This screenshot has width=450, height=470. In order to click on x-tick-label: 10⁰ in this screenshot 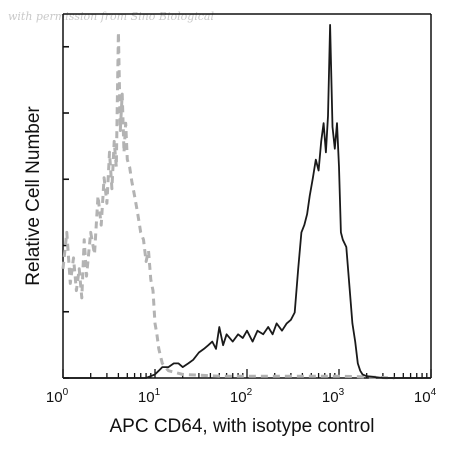, I will do `click(57, 396)`.